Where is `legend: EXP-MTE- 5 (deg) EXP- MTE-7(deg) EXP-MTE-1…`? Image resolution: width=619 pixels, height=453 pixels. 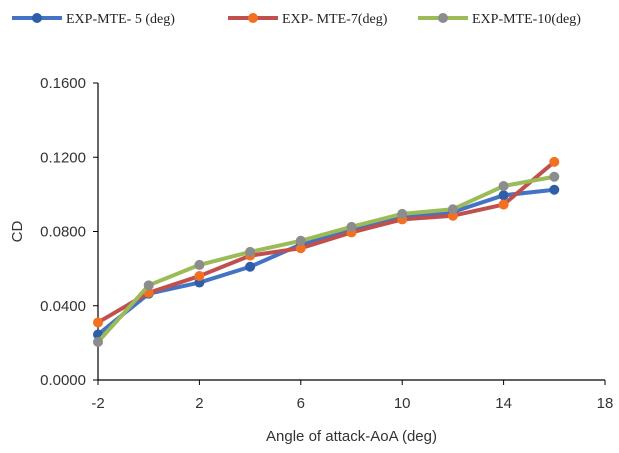 legend: EXP-MTE- 5 (deg) EXP- MTE-7(deg) EXP-MTE-1… is located at coordinates (296, 19).